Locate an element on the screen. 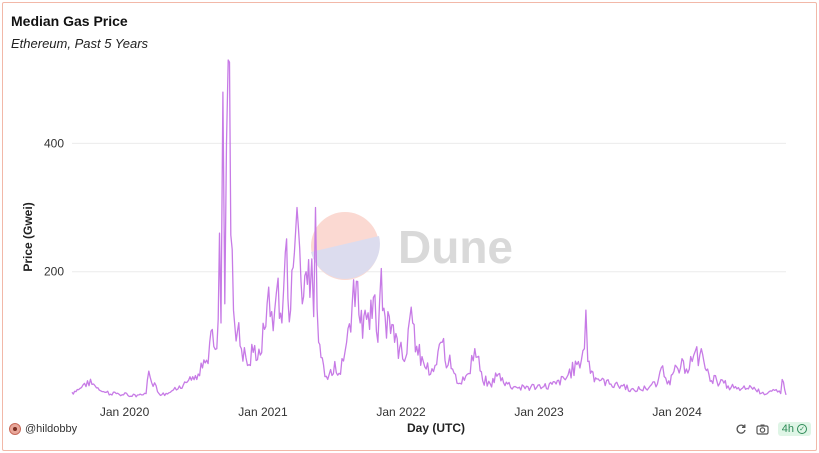 The image size is (819, 453). refresh-interval: 4h is located at coordinates (787, 429).